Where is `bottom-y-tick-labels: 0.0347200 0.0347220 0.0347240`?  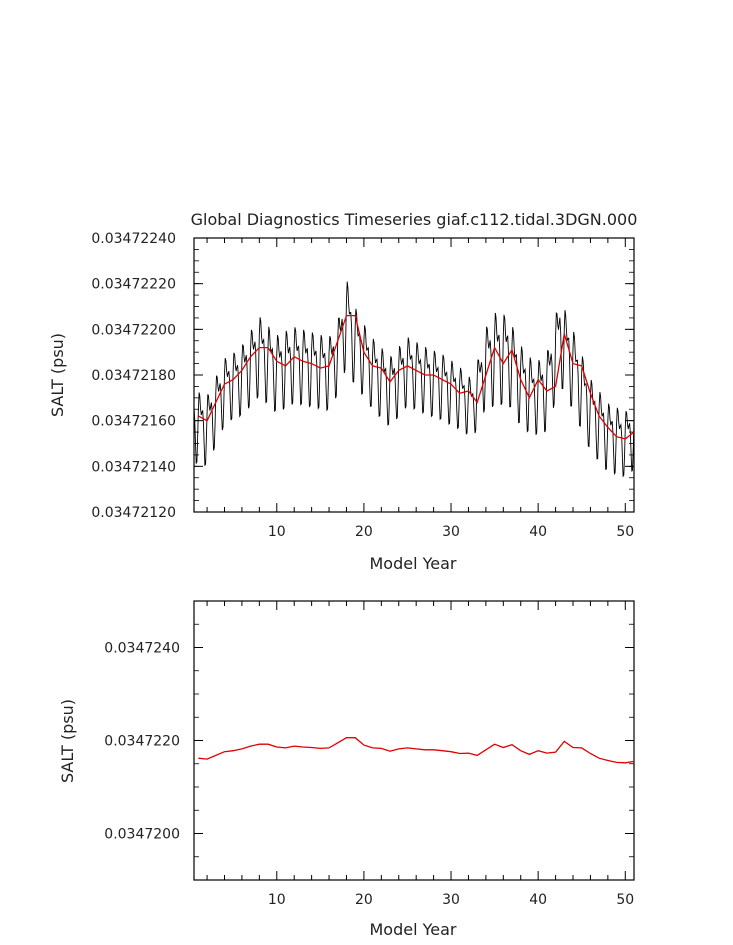 bottom-y-tick-labels: 0.0347200 0.0347220 0.0347240 is located at coordinates (142, 742).